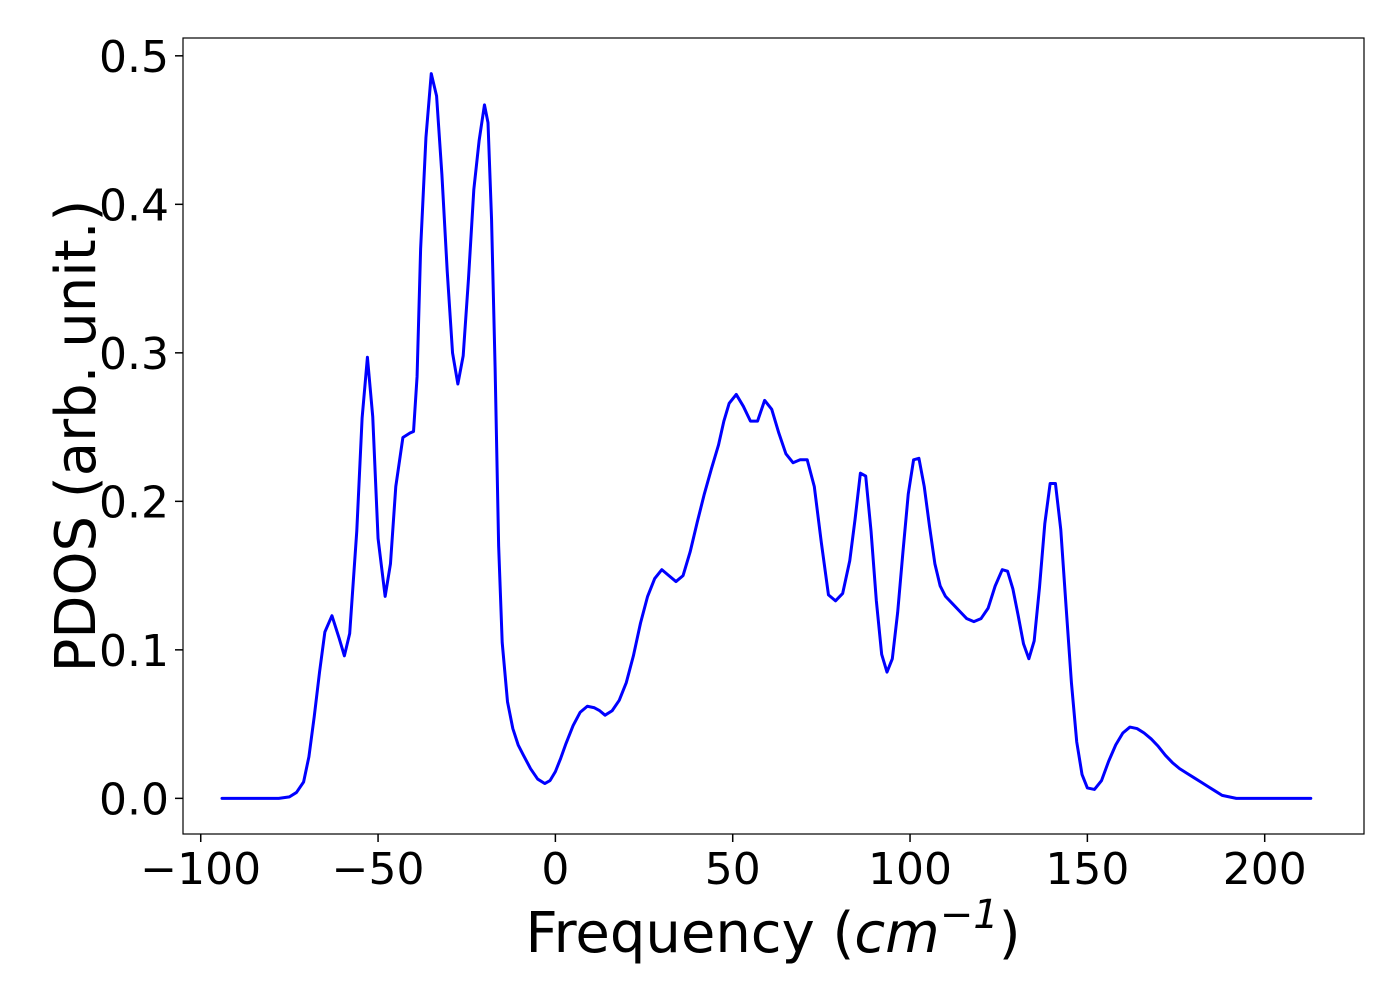  Describe the element at coordinates (134, 354) in the screenshot. I see `y-tick-label: 0.3` at that location.